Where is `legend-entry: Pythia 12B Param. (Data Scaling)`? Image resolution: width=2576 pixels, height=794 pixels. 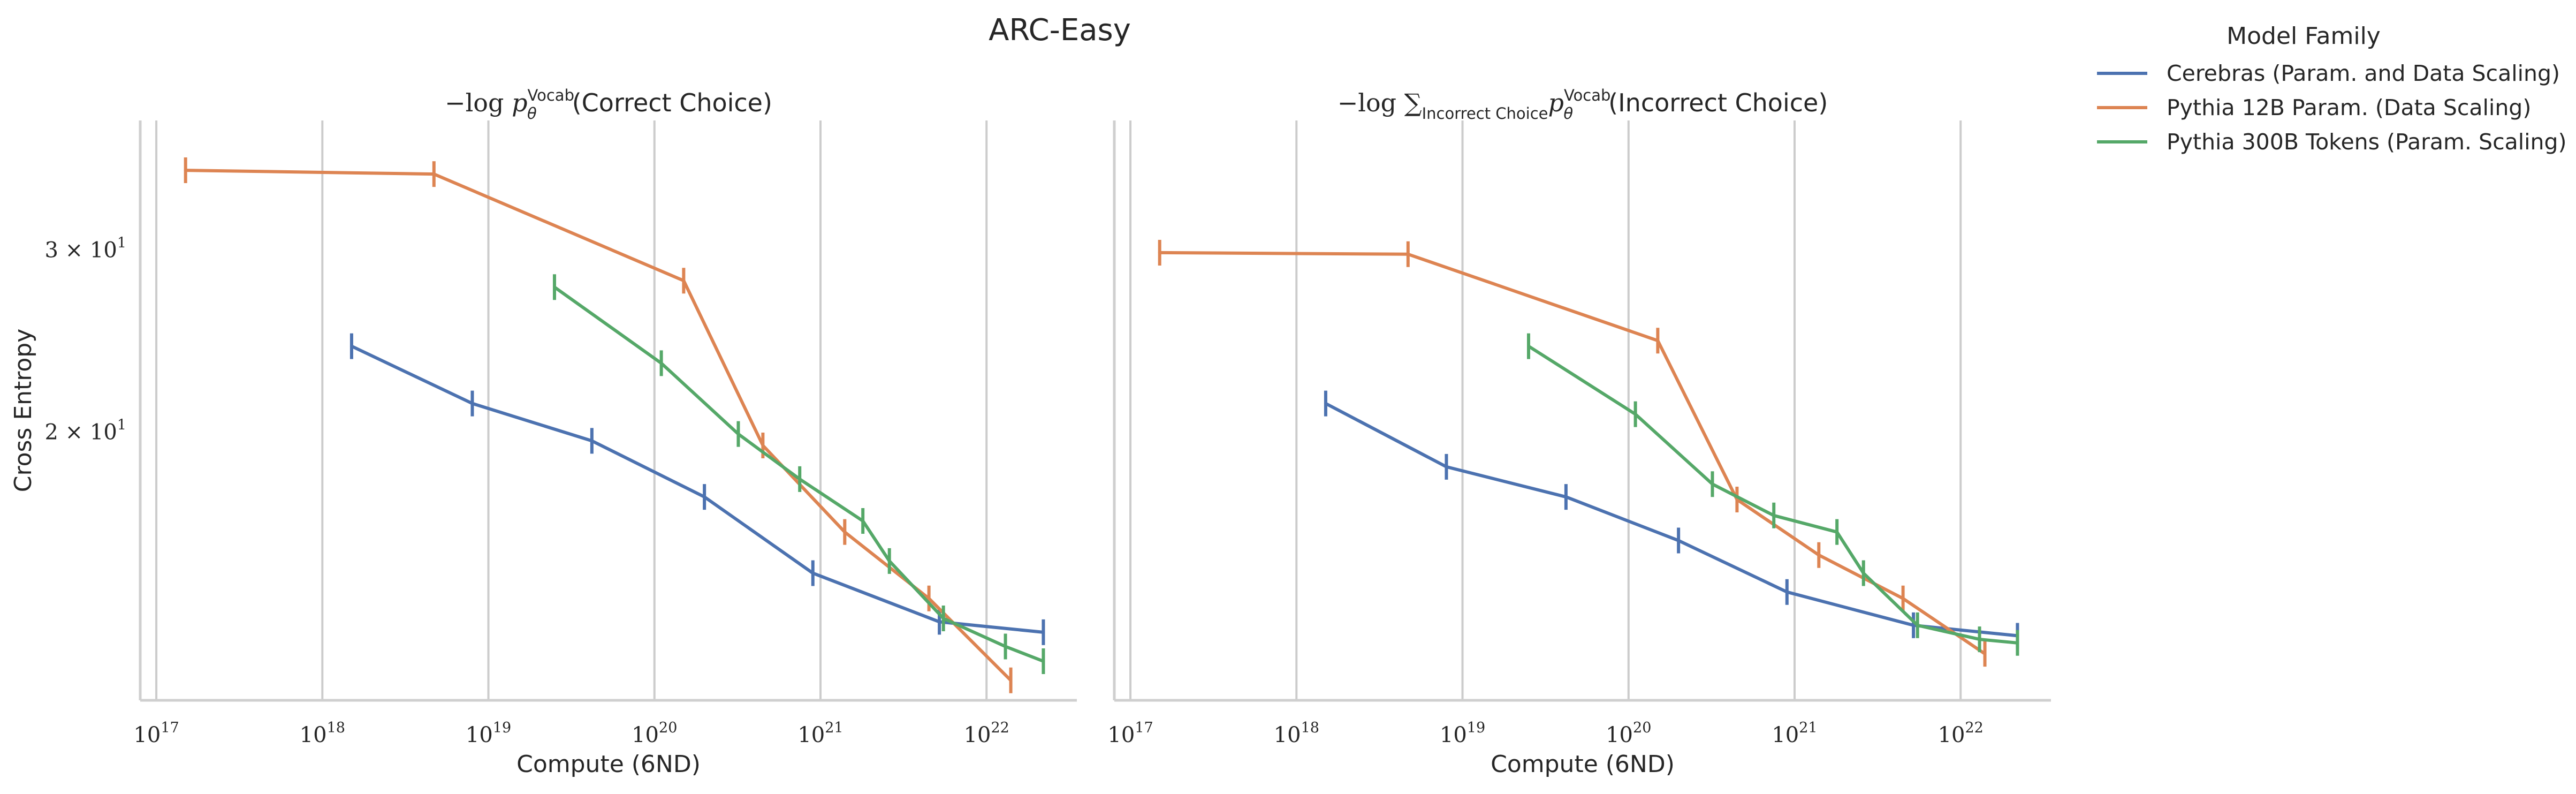 legend-entry: Pythia 12B Param. (Data Scaling) is located at coordinates (2314, 107).